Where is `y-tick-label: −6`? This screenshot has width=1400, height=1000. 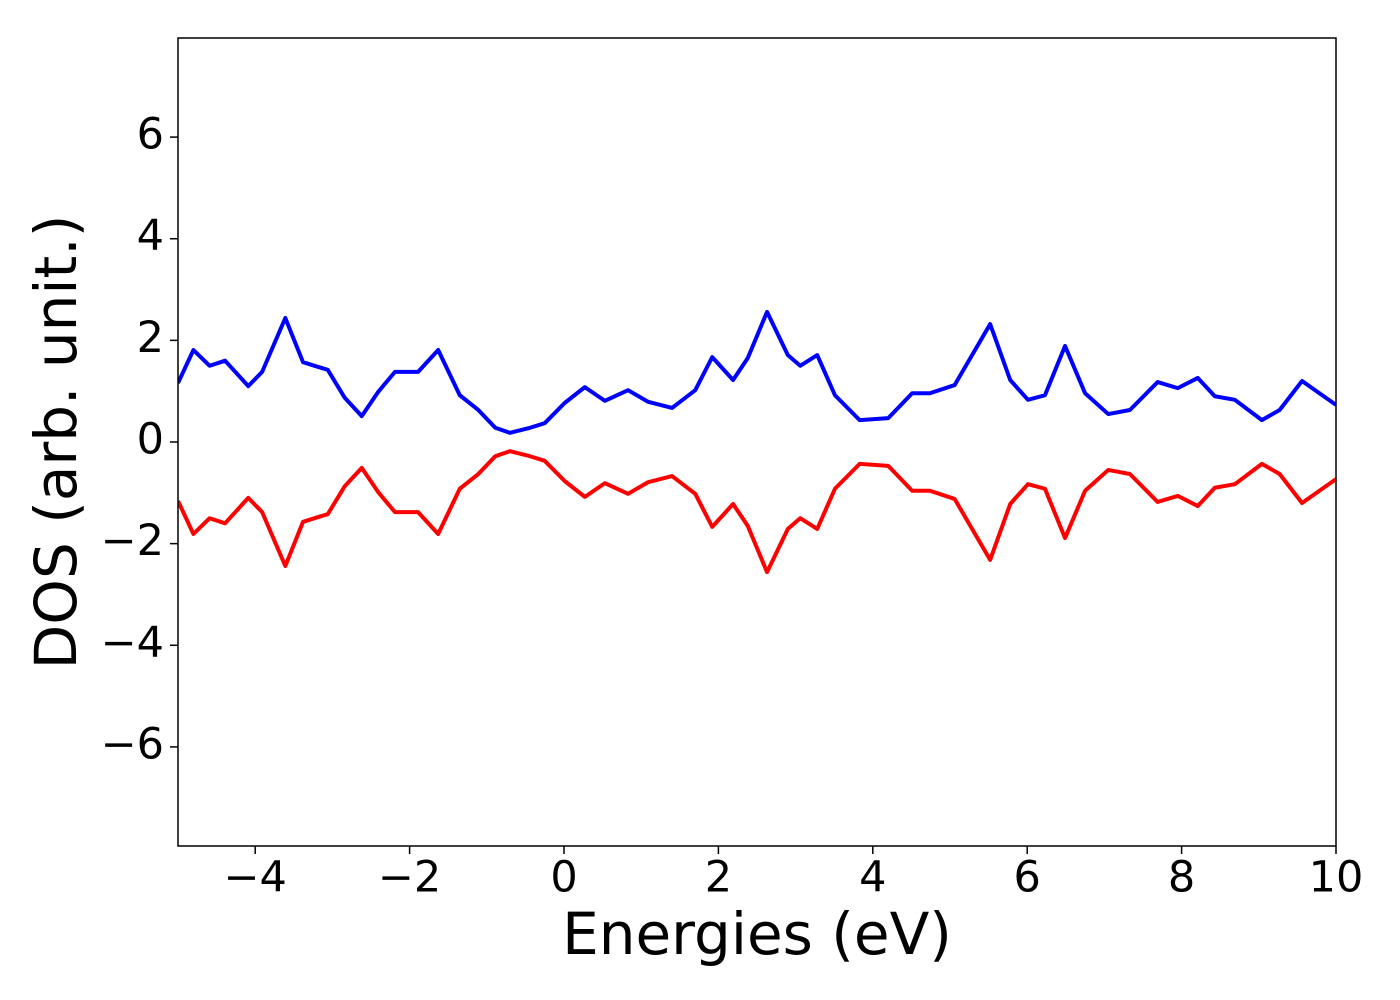
y-tick-label: −6 is located at coordinates (132, 744).